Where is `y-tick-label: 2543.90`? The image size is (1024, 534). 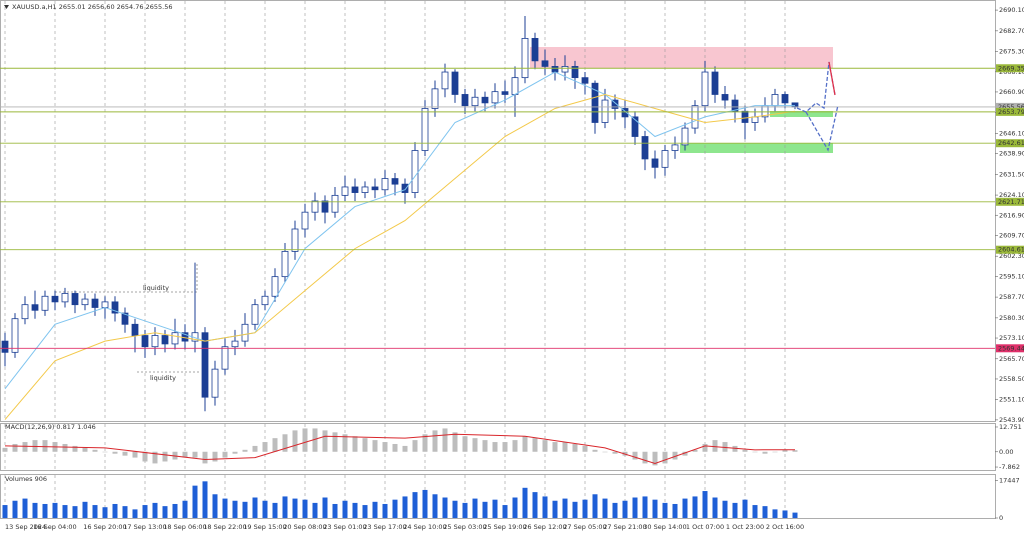
y-tick-label: 2543.90 is located at coordinates (1011, 420).